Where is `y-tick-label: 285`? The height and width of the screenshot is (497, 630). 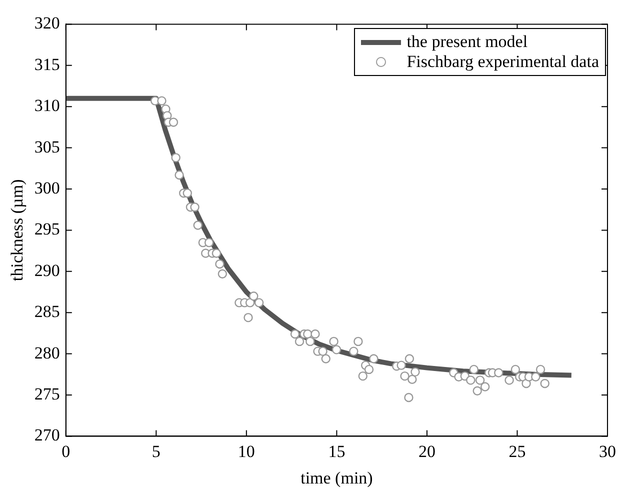 y-tick-label: 285 is located at coordinates (47, 312).